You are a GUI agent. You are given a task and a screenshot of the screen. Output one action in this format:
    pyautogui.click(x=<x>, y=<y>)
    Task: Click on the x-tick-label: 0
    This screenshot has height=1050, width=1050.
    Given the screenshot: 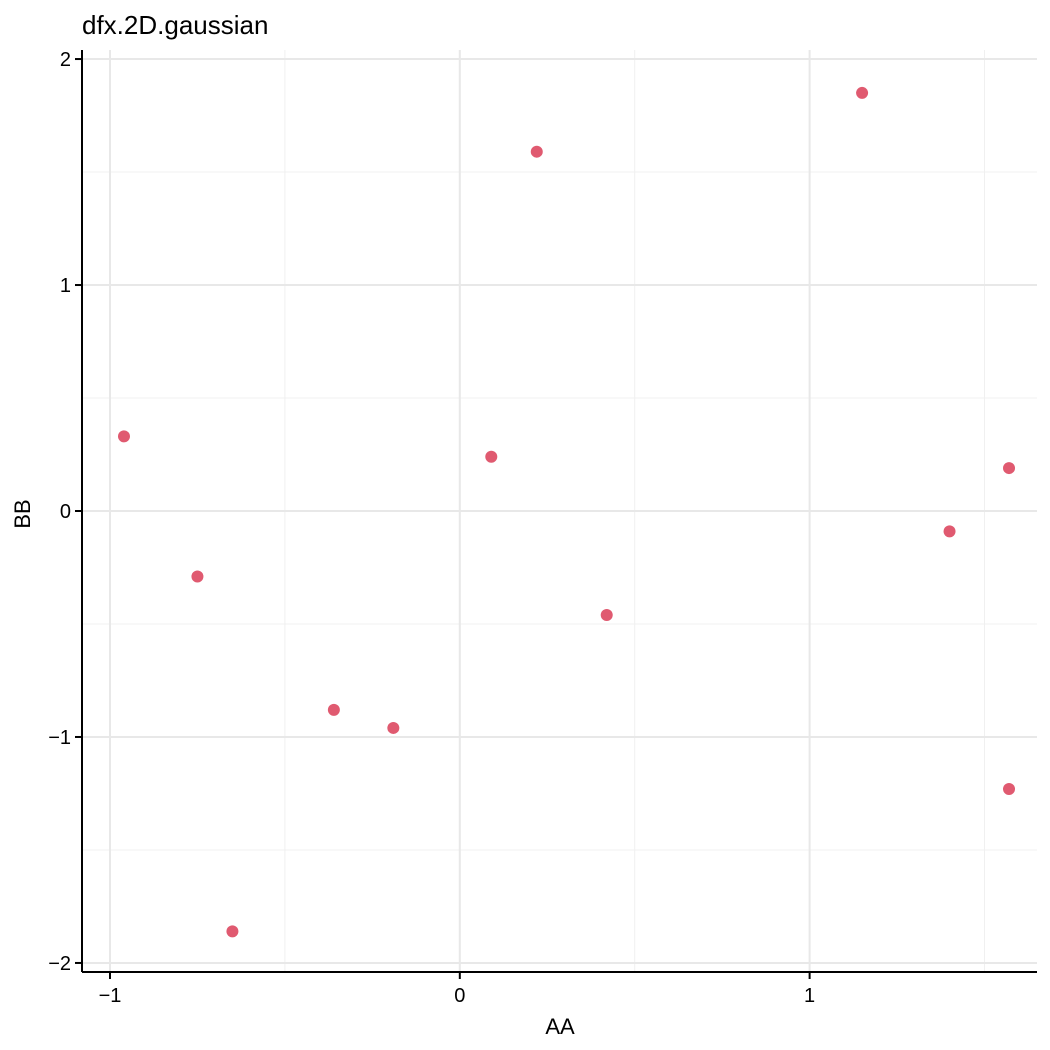 What is the action you would take?
    pyautogui.click(x=459, y=996)
    